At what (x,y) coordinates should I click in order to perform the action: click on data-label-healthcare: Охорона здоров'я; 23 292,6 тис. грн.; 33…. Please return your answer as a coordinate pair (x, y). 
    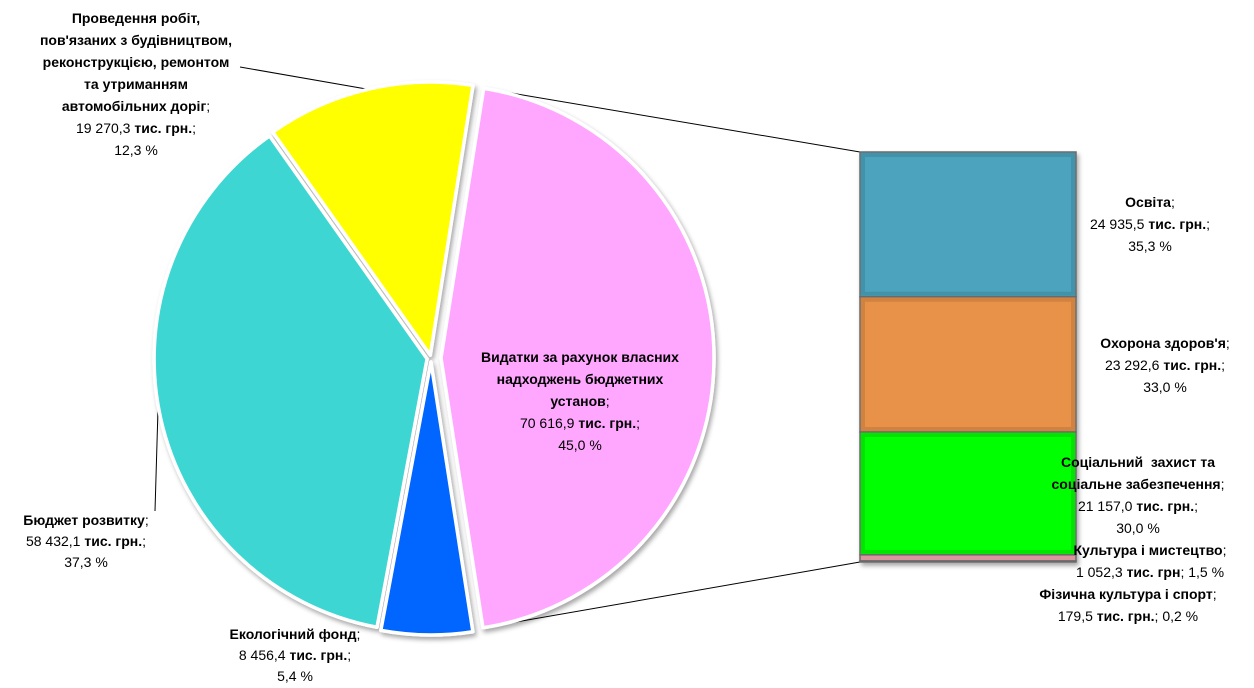
    Looking at the image, I should click on (1165, 365).